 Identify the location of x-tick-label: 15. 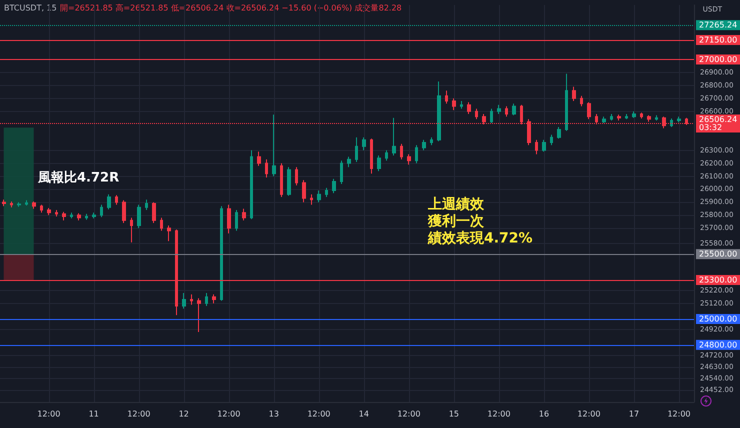
(454, 414).